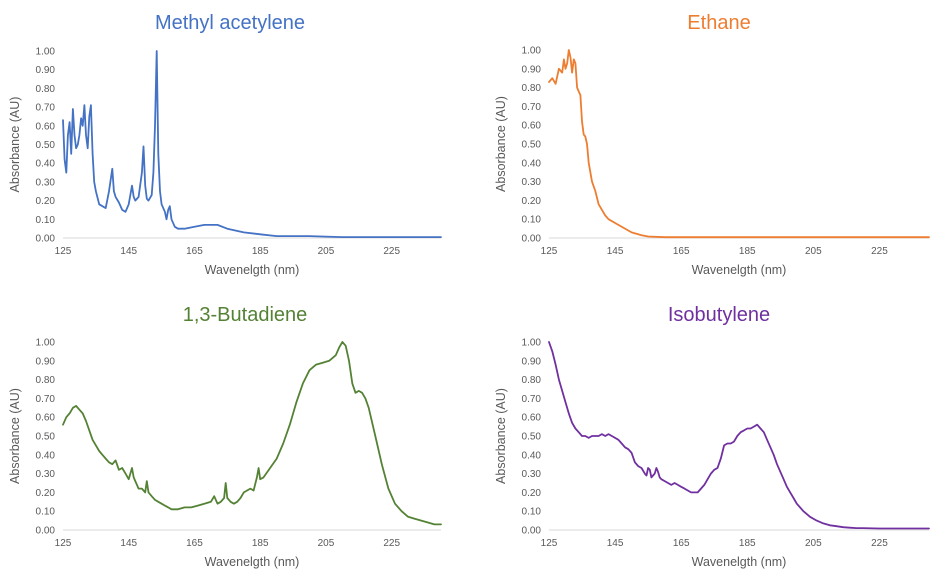 This screenshot has height=586, width=950. I want to click on y-tick-label: 0.60, so click(46, 126).